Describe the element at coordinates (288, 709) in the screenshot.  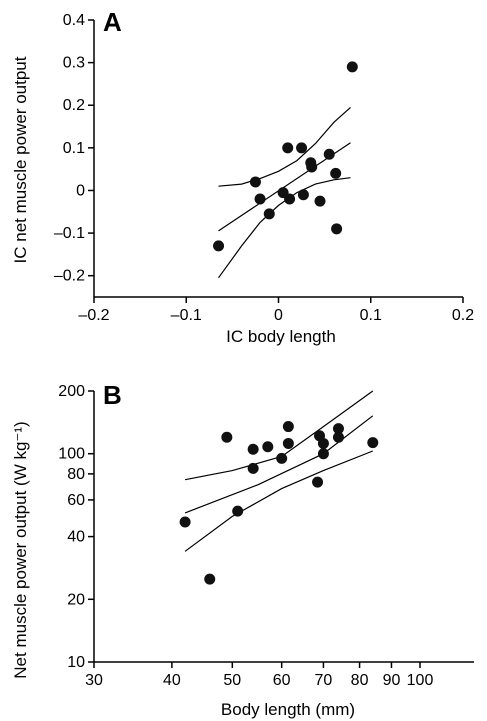
I see `panel-b-x-axis-label: Body length (mm)` at that location.